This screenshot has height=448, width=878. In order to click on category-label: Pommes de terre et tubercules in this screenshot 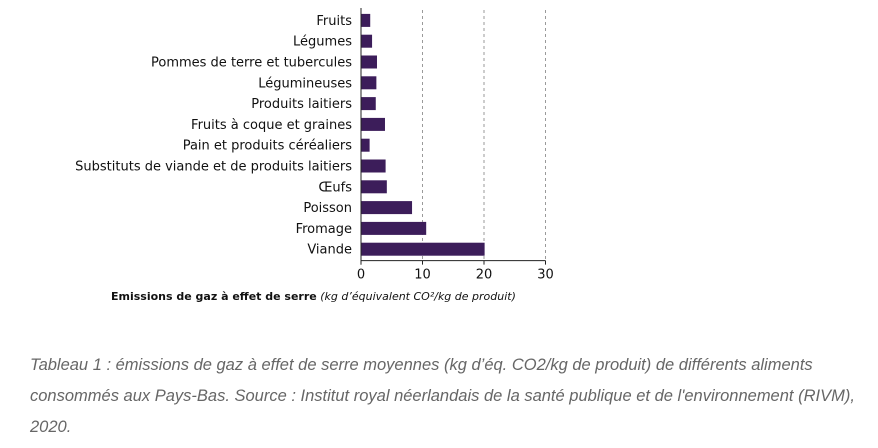, I will do `click(251, 63)`.